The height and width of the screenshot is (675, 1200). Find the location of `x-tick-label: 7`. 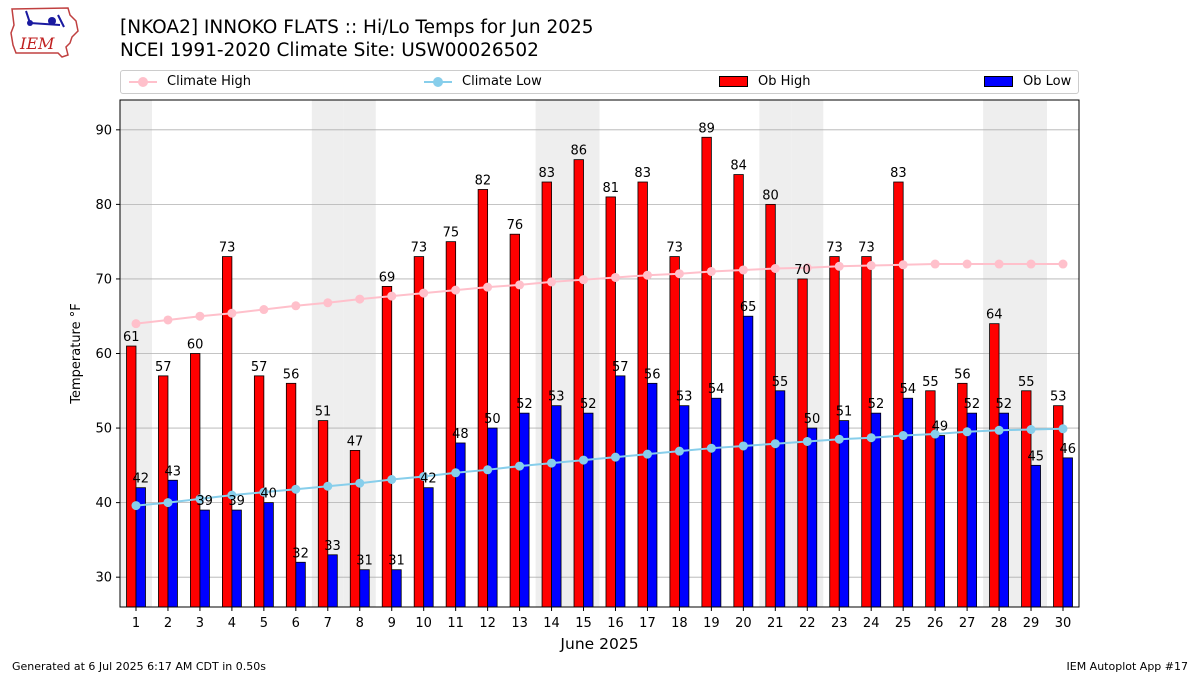

x-tick-label: 7 is located at coordinates (328, 623).